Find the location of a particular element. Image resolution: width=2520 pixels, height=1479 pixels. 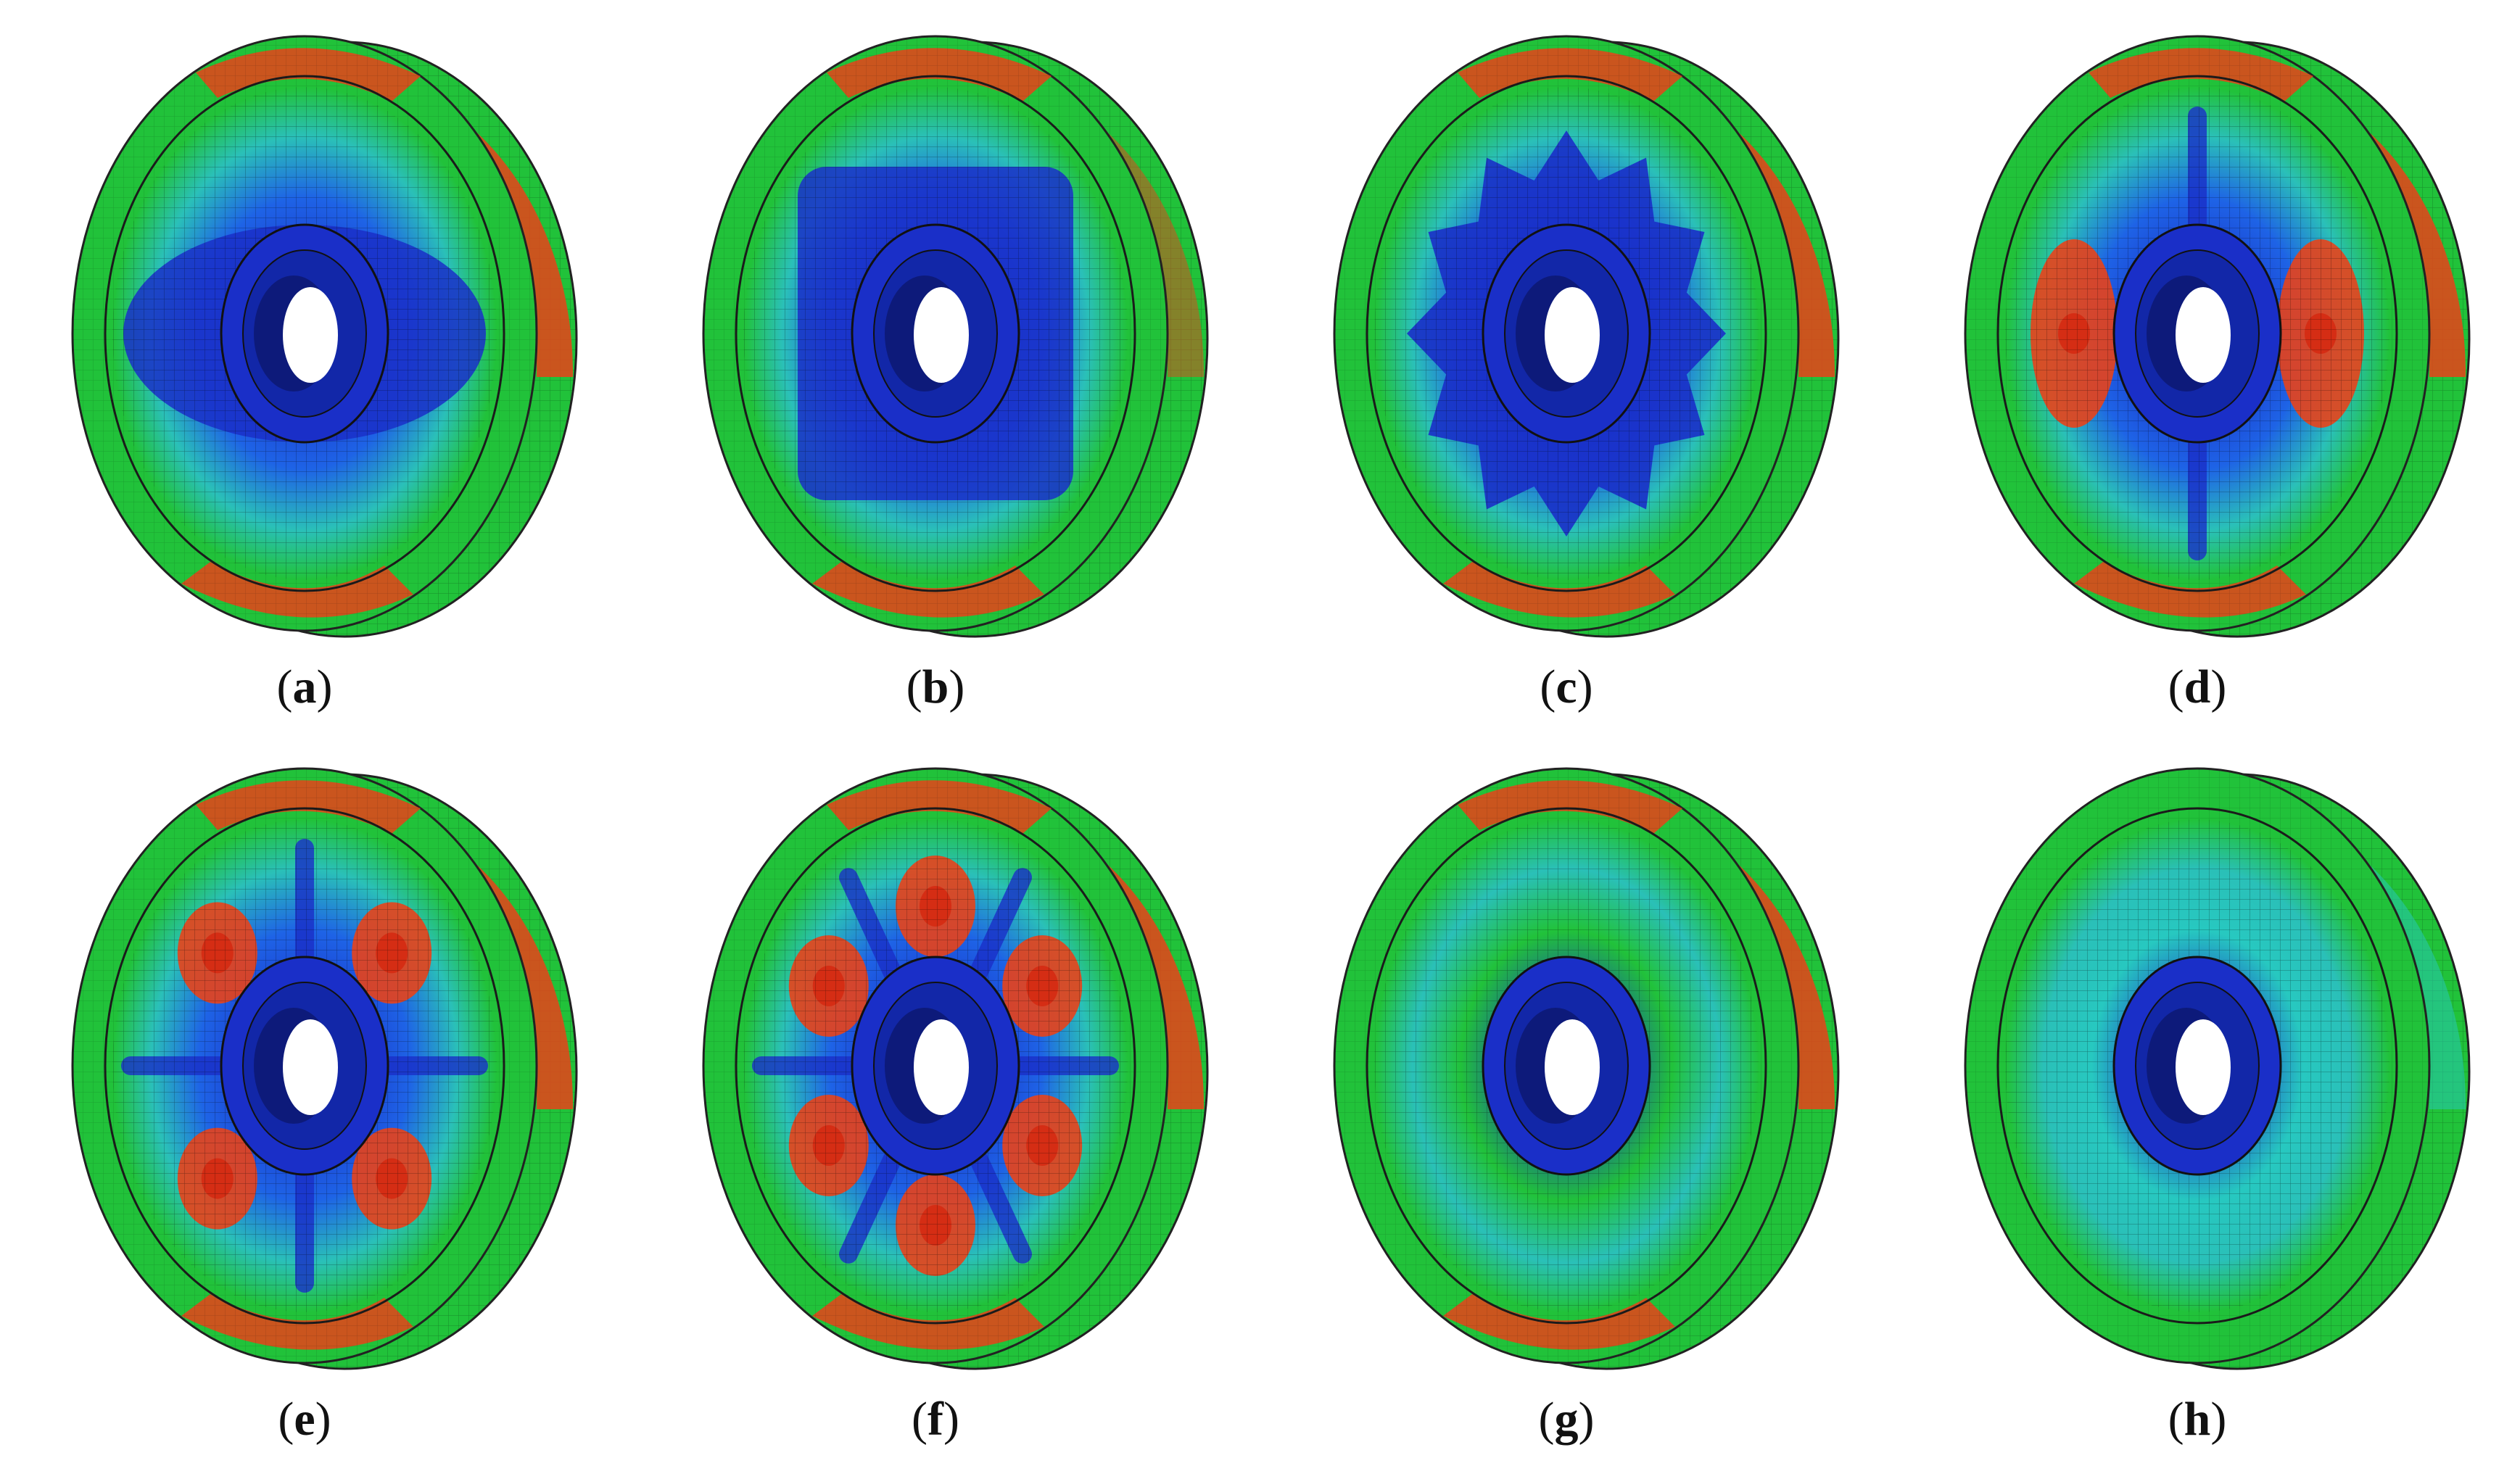

panel-e: (e) is located at coordinates (304, 1109).